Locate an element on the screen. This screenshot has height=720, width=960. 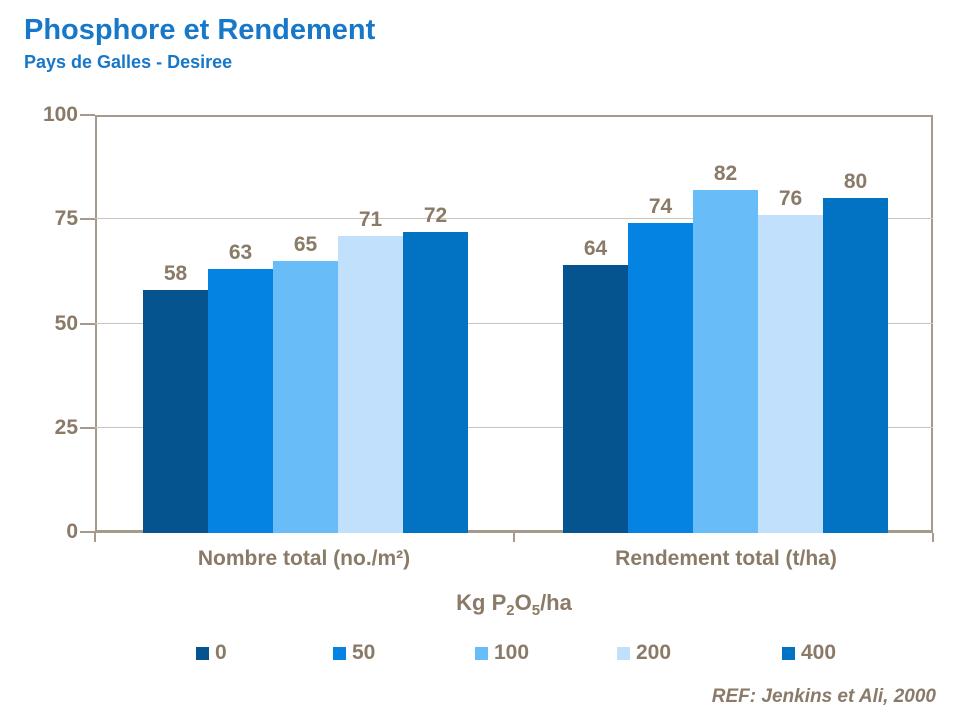
bar-100-cat1 is located at coordinates (725, 361).